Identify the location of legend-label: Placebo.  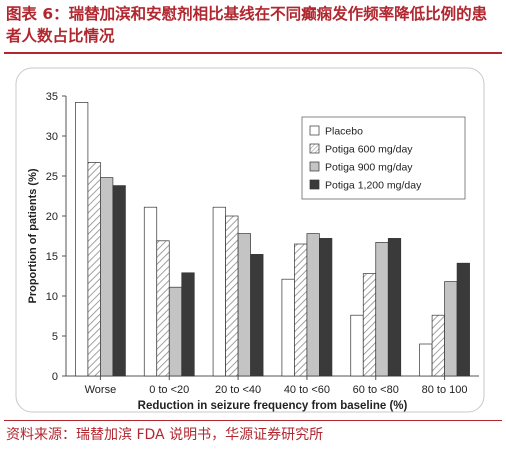
(344, 132).